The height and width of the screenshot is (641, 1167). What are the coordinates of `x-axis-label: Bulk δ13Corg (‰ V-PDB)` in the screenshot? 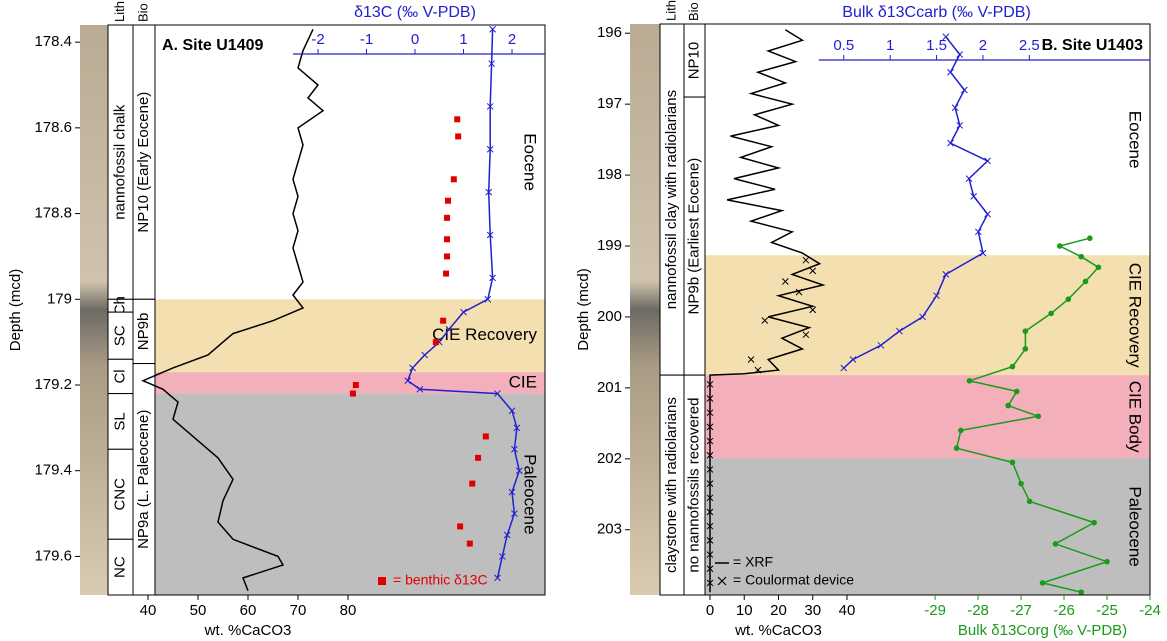 It's located at (1042, 630).